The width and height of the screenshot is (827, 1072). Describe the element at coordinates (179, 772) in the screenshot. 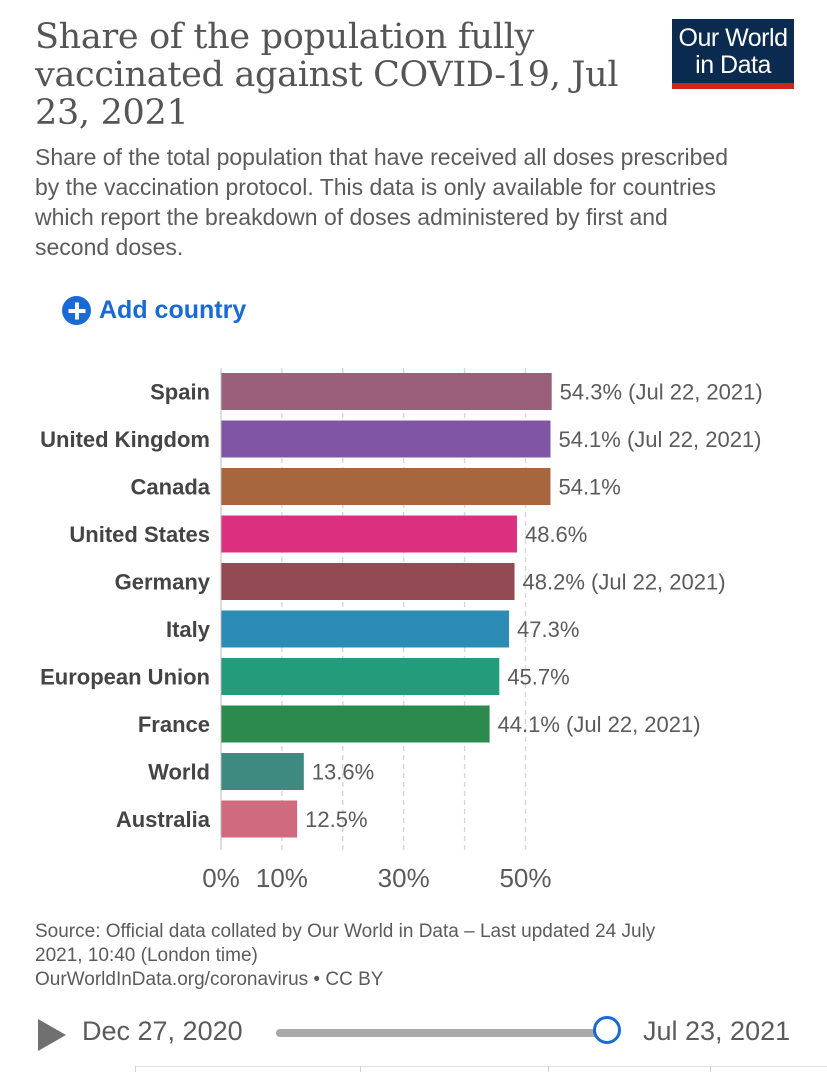

I see `category-label: World` at that location.